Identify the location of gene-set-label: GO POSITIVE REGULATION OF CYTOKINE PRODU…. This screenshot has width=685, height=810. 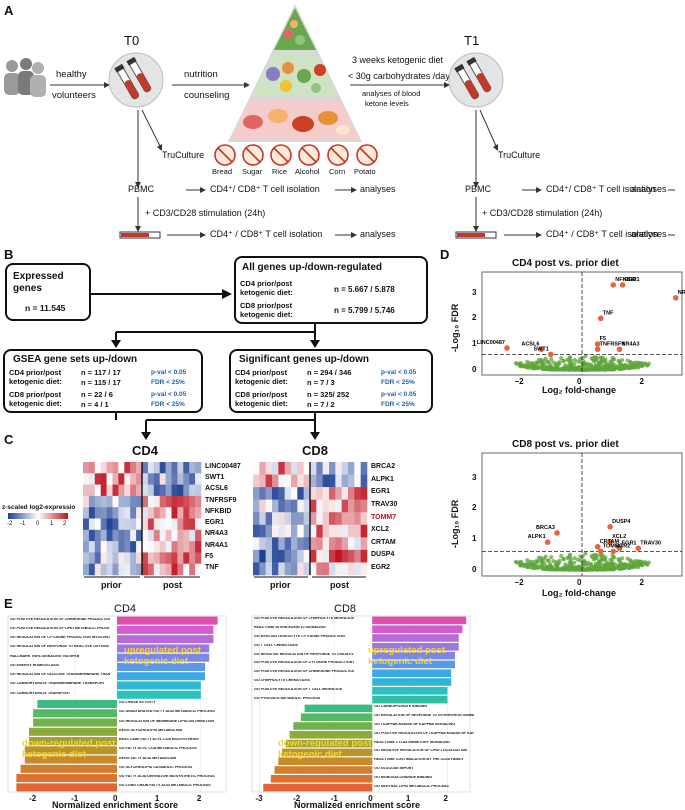
(304, 663).